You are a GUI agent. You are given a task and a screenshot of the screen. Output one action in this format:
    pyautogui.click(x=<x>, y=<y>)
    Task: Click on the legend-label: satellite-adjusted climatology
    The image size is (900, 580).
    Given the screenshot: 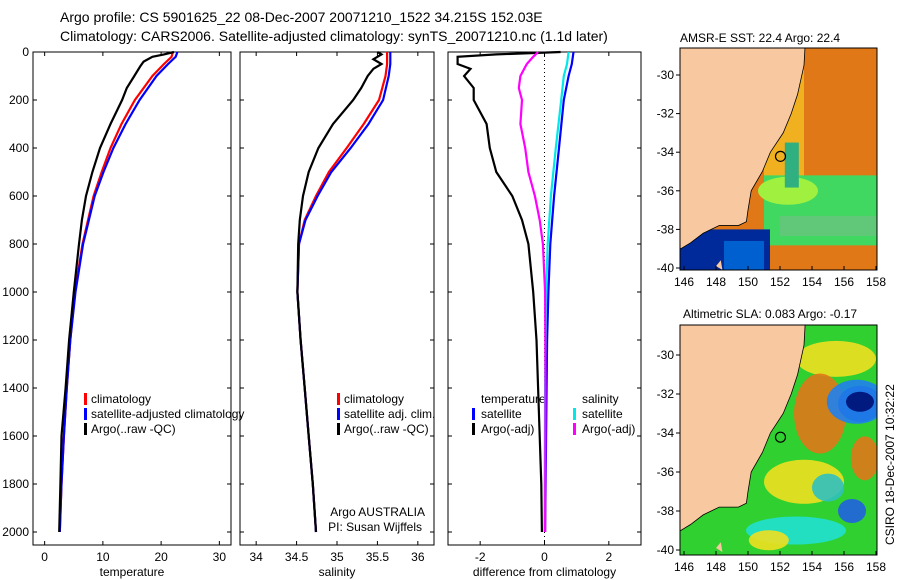 What is the action you would take?
    pyautogui.click(x=167, y=414)
    